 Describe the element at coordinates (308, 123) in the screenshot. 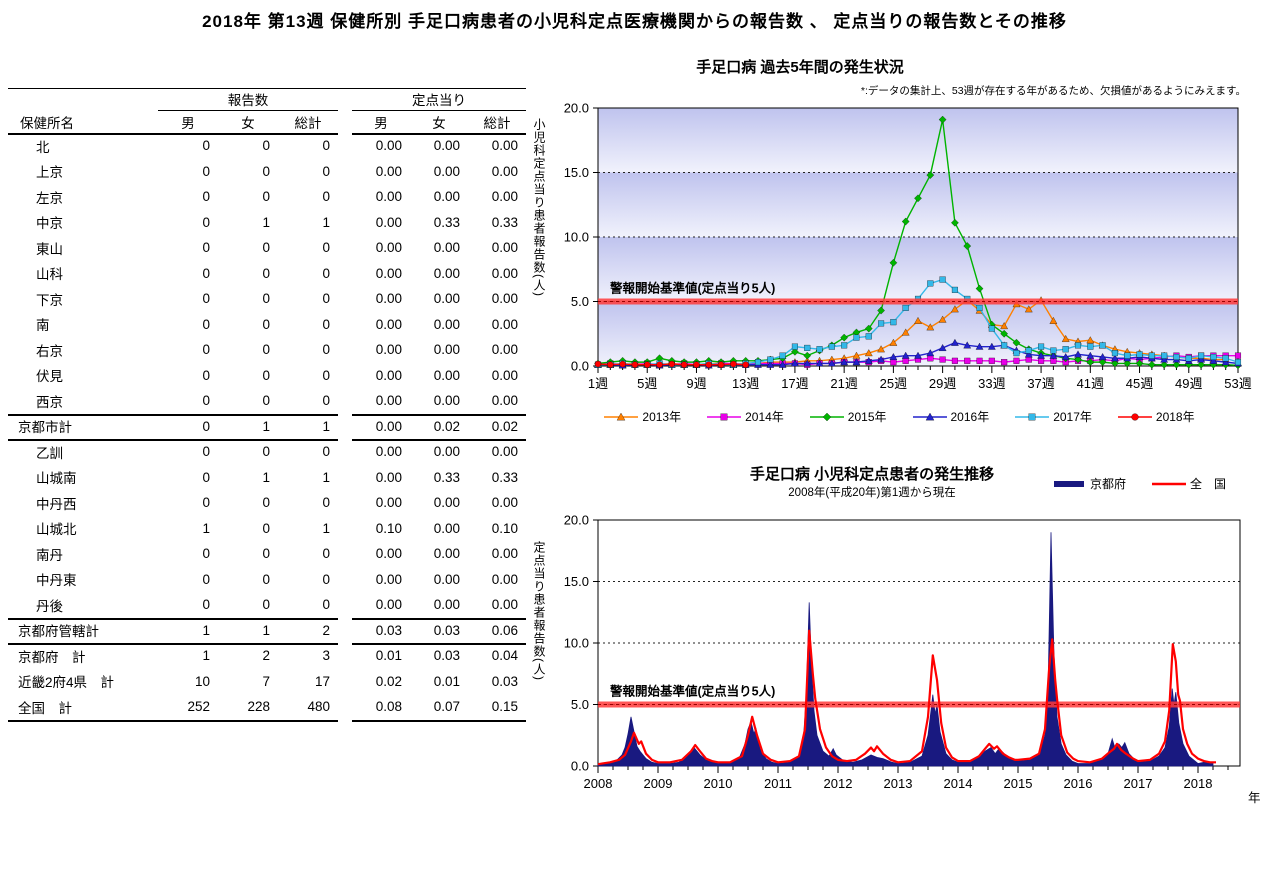

I see `column-header-2: 総計` at that location.